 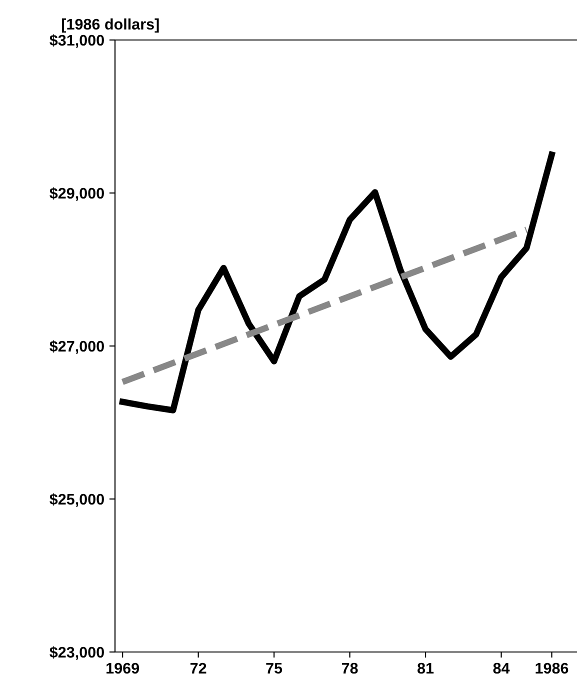 What do you see at coordinates (77, 347) in the screenshot?
I see `y-tick-label: $27,000` at bounding box center [77, 347].